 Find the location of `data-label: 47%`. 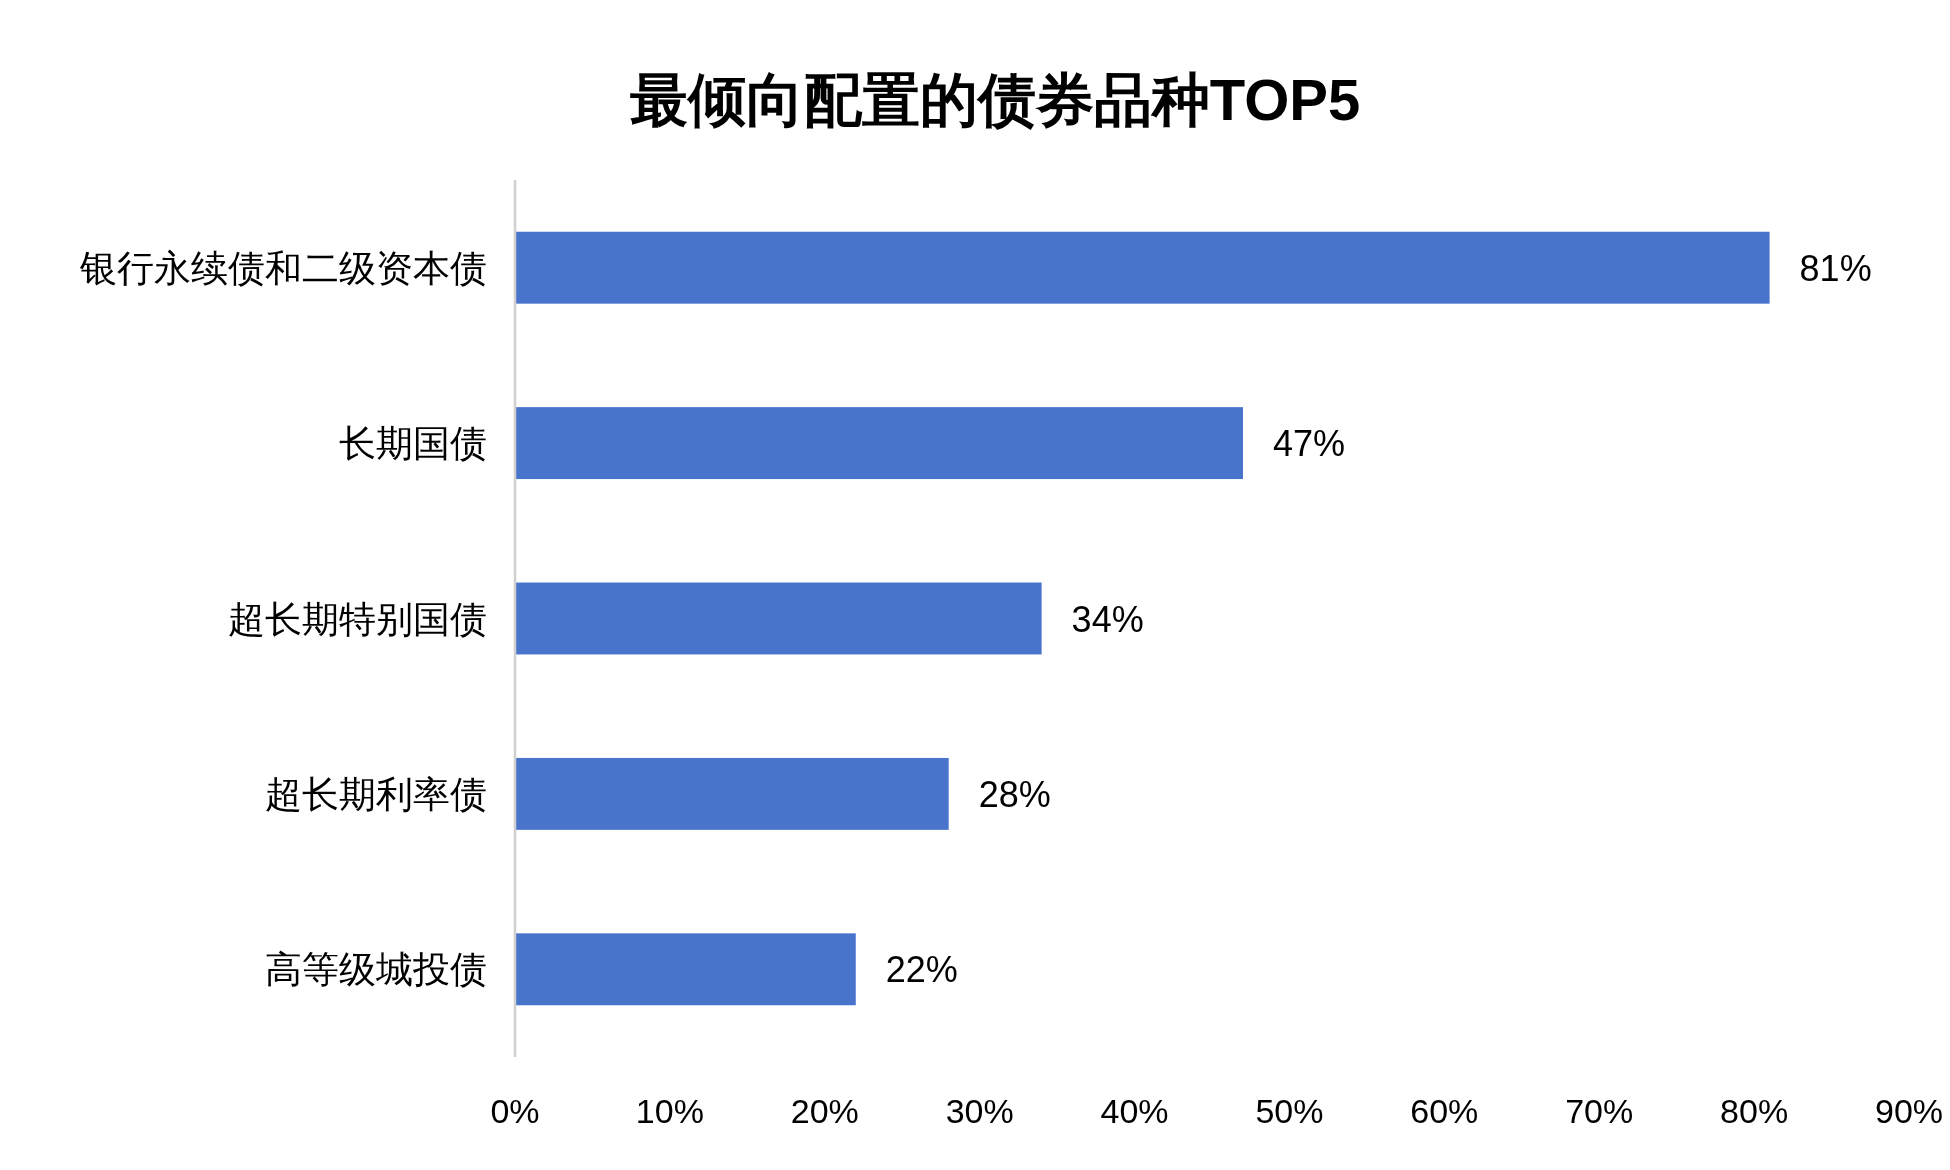

data-label: 47% is located at coordinates (1309, 444).